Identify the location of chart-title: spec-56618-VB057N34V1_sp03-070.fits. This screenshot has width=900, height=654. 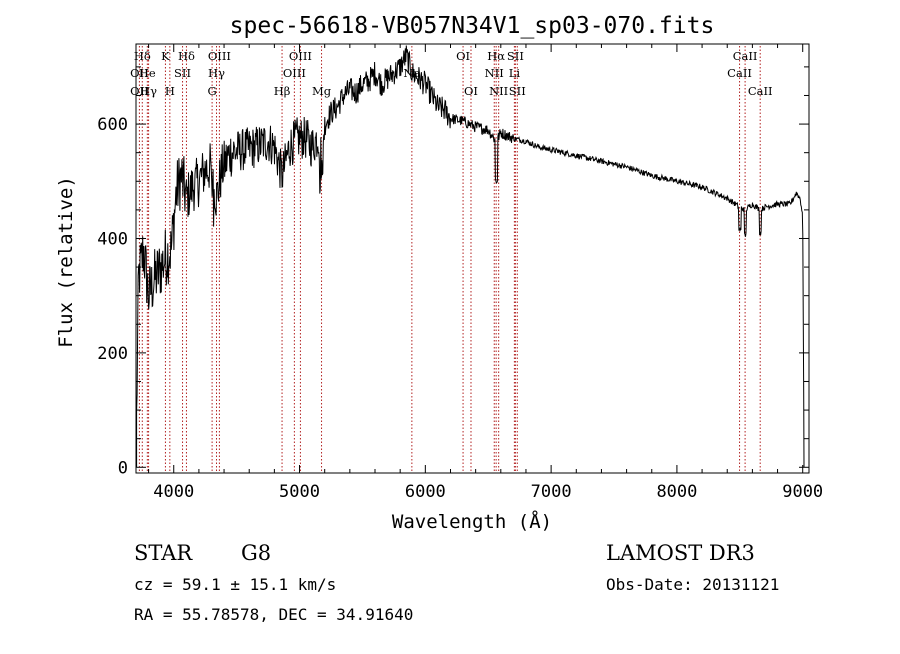
(472, 26).